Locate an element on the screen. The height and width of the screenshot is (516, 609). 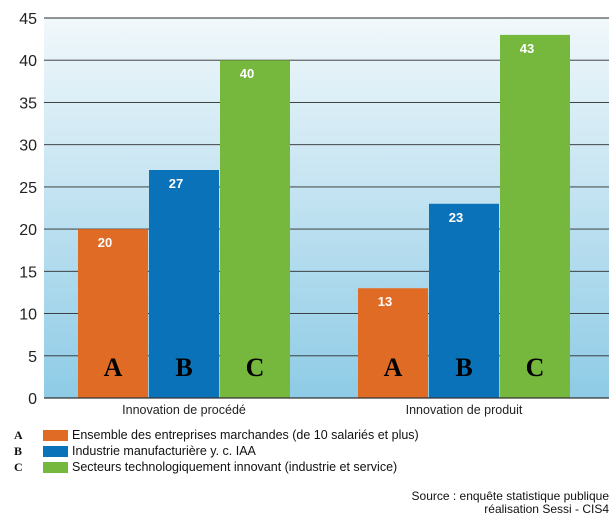
y-tick-label: 15 is located at coordinates (28, 272).